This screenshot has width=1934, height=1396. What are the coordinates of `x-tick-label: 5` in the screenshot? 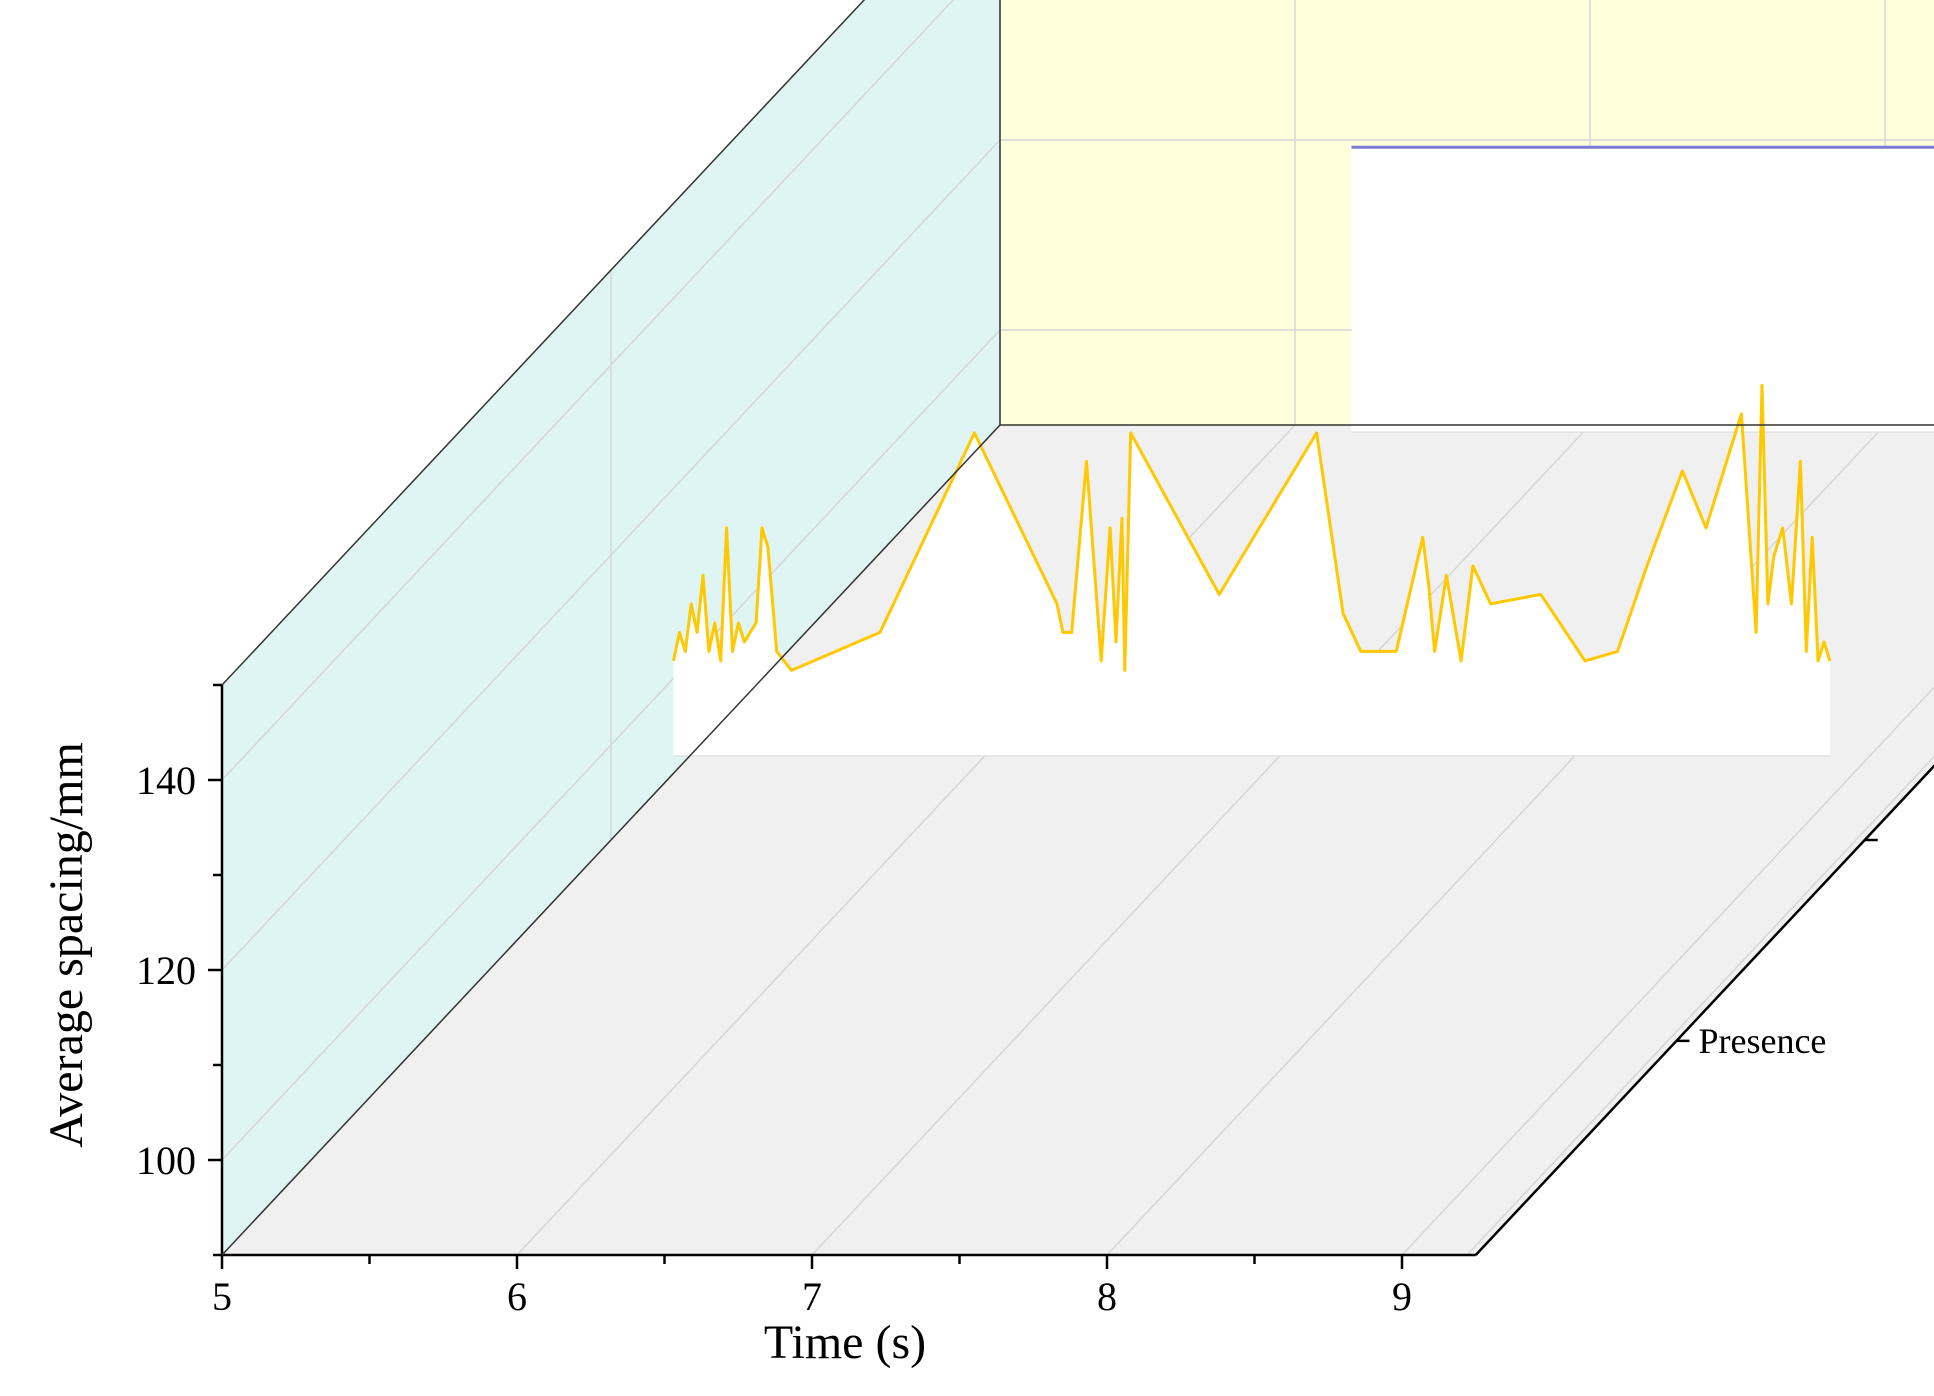 It's located at (222, 1296).